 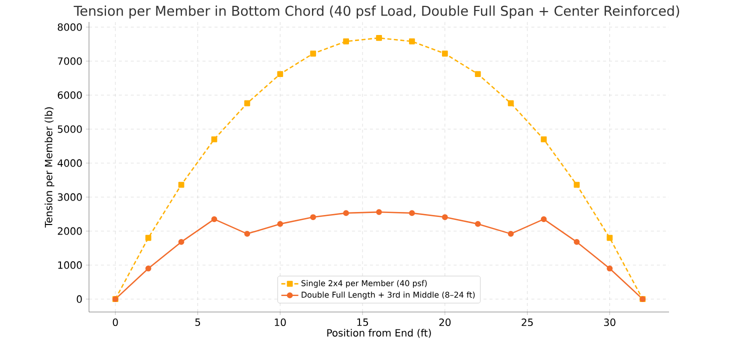 What do you see at coordinates (70, 265) in the screenshot?
I see `y-tick-label: 1000` at bounding box center [70, 265].